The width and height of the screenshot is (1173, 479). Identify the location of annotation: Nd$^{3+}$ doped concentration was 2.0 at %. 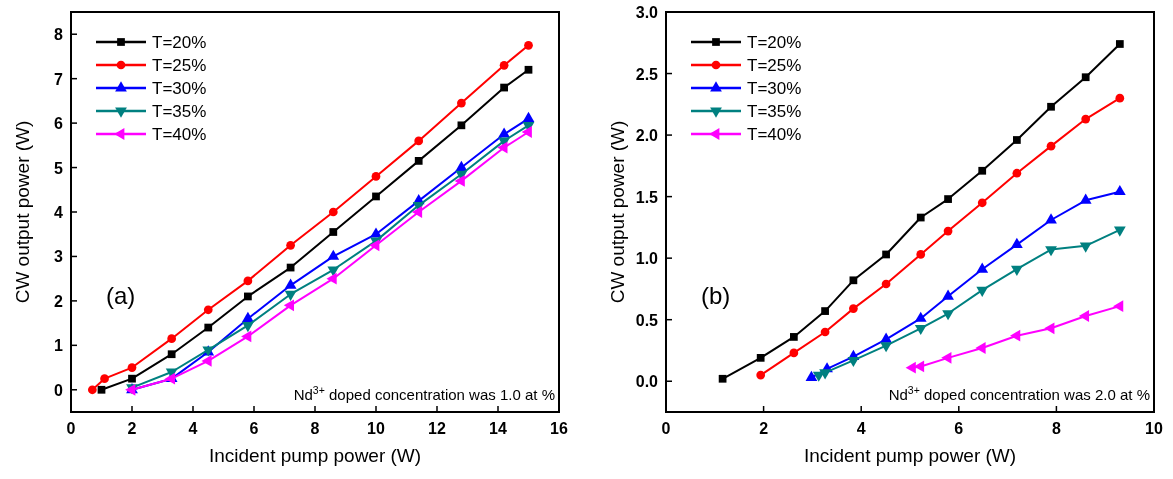
(1019, 393).